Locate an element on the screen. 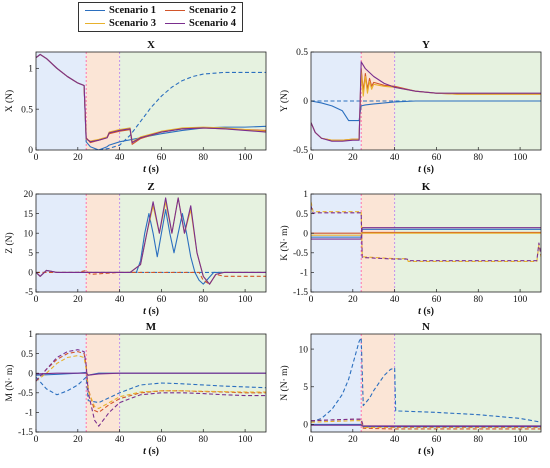  y-tick-label: -1 is located at coordinates (304, 274).